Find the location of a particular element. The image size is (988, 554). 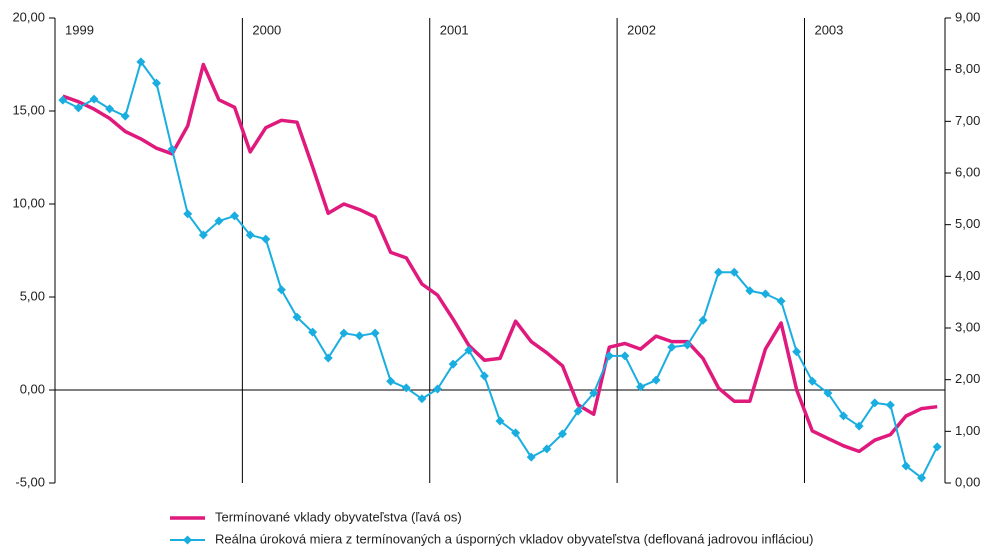

y-tick-label: -5,00 is located at coordinates (30, 481).